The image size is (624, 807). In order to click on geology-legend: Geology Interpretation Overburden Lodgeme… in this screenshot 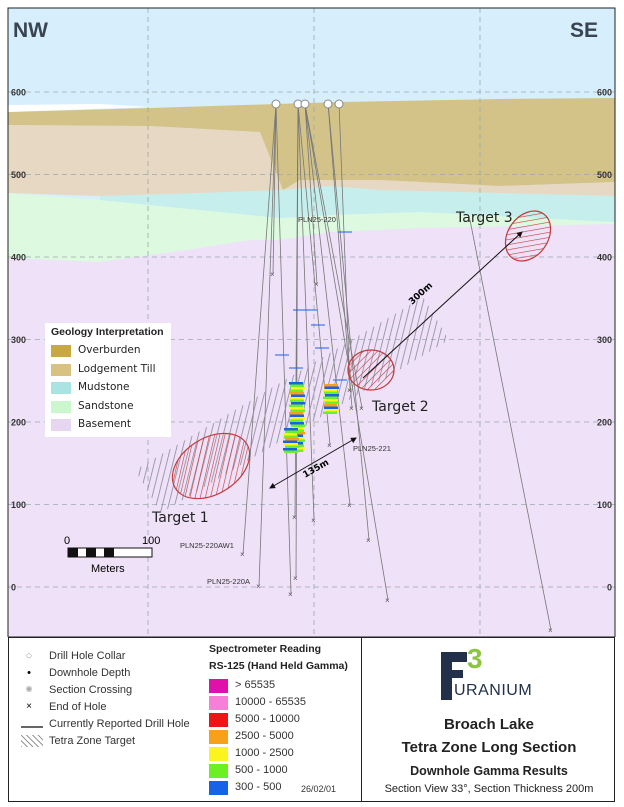, I will do `click(108, 380)`.